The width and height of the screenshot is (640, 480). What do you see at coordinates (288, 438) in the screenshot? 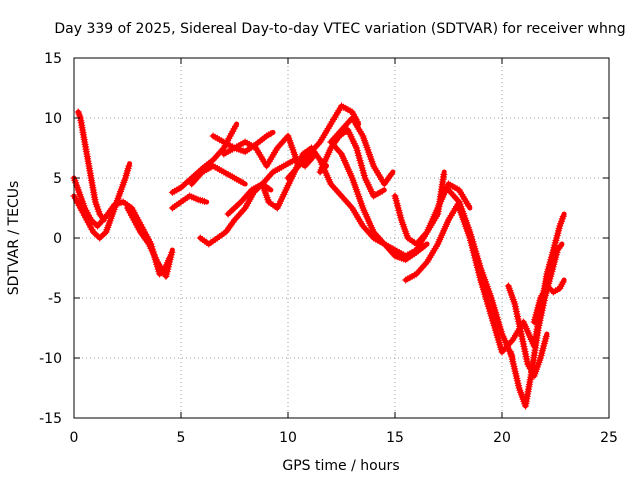
I see `x-tick-label: 10` at bounding box center [288, 438].